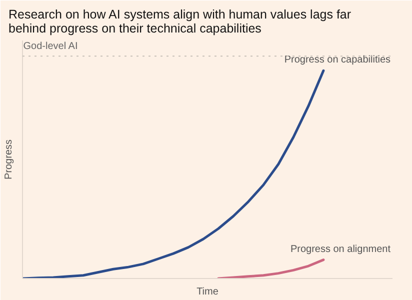 This screenshot has height=300, width=412. Describe the element at coordinates (337, 60) in the screenshot. I see `series-label: Progress on capabilities` at that location.